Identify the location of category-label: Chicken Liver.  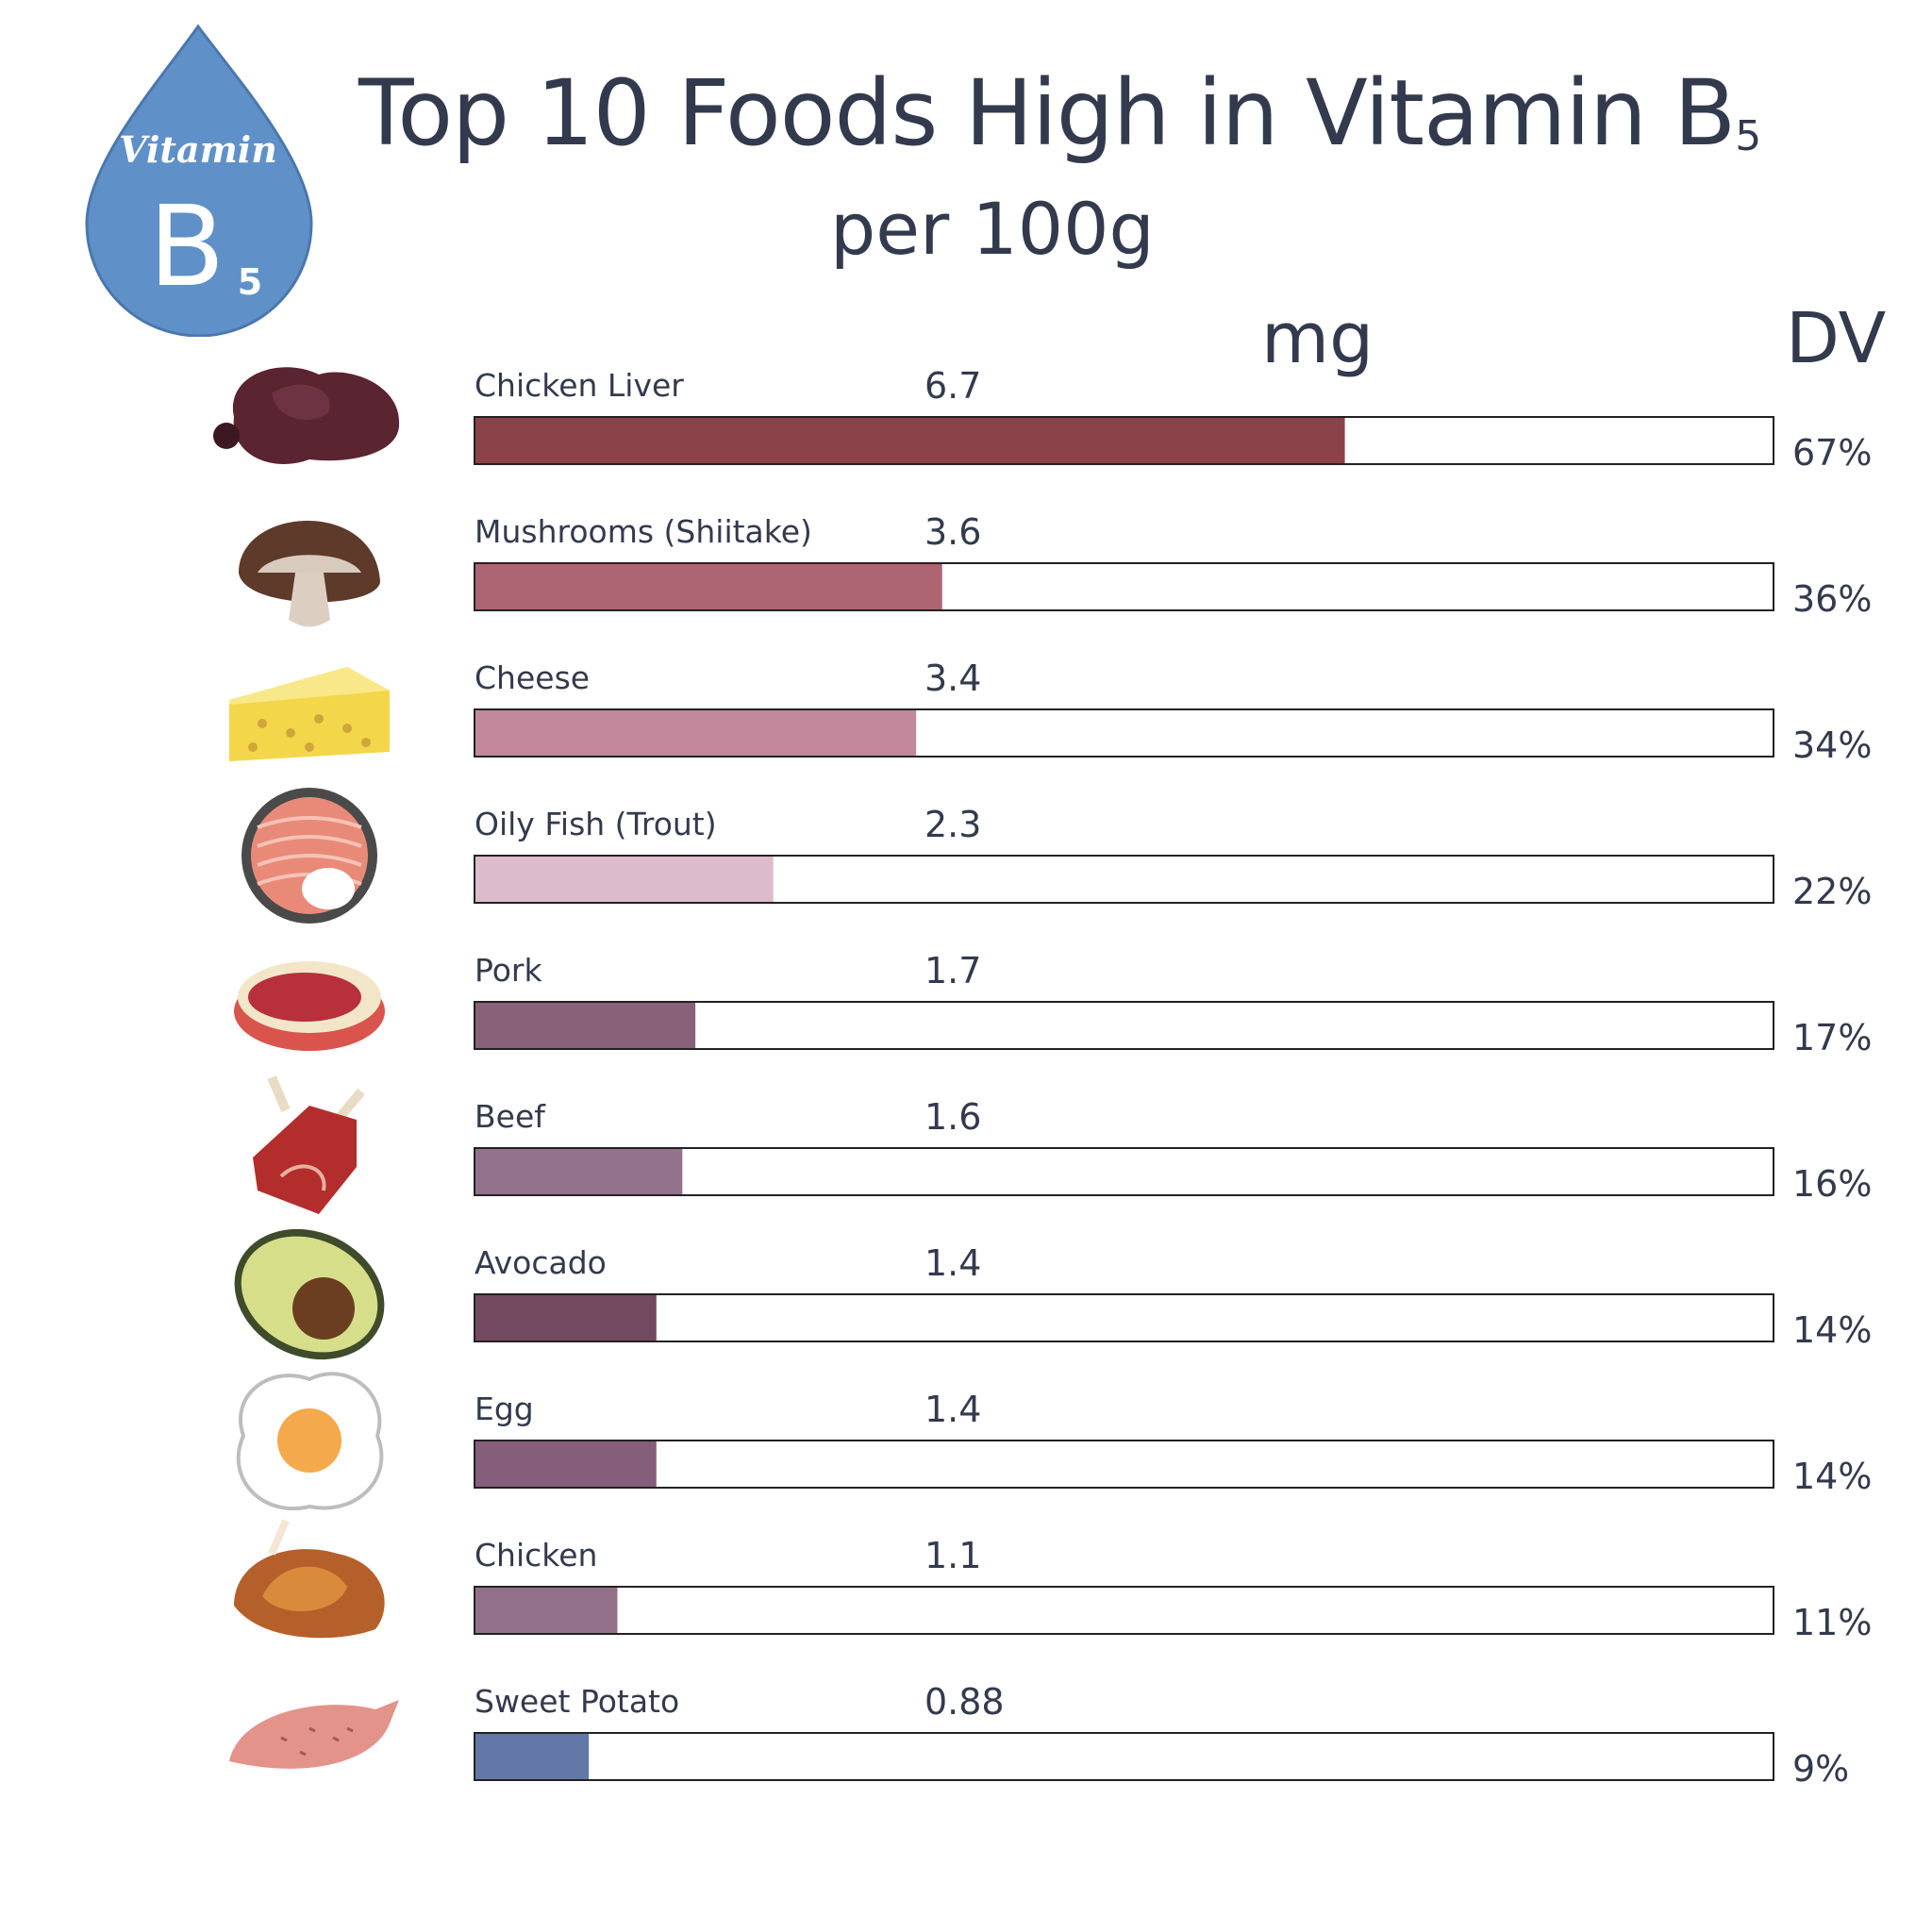
(579, 385).